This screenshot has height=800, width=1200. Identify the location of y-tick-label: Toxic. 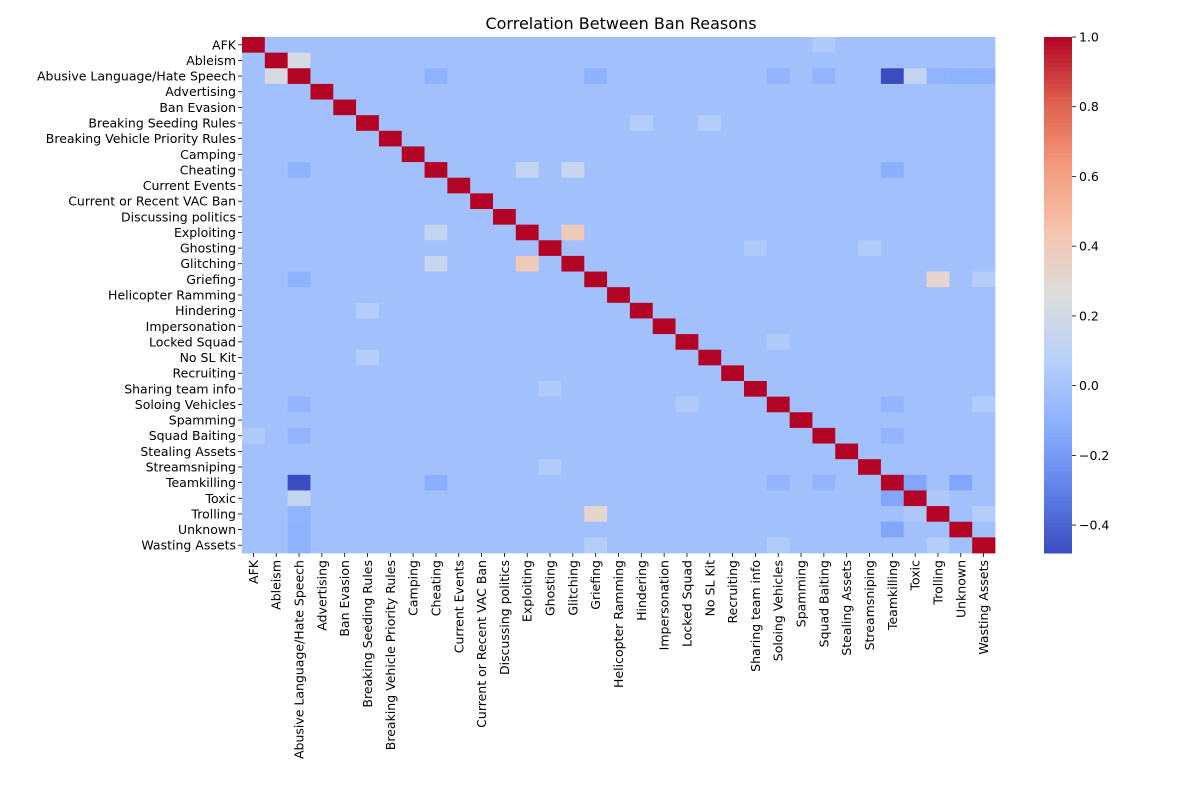
(220, 498).